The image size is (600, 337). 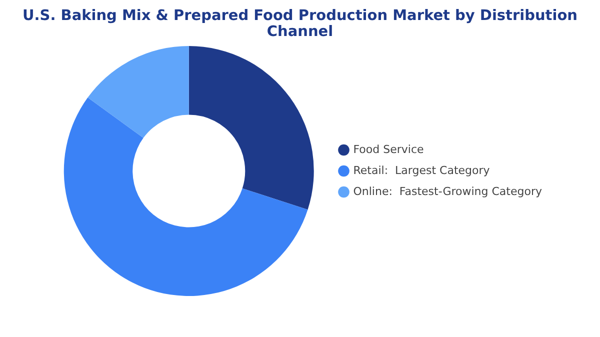 I want to click on legend-label: Retail: Largest Category, so click(x=421, y=170).